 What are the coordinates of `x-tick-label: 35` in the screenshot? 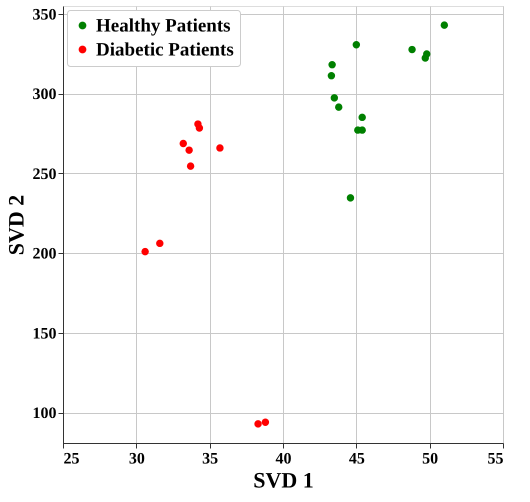 It's located at (210, 459).